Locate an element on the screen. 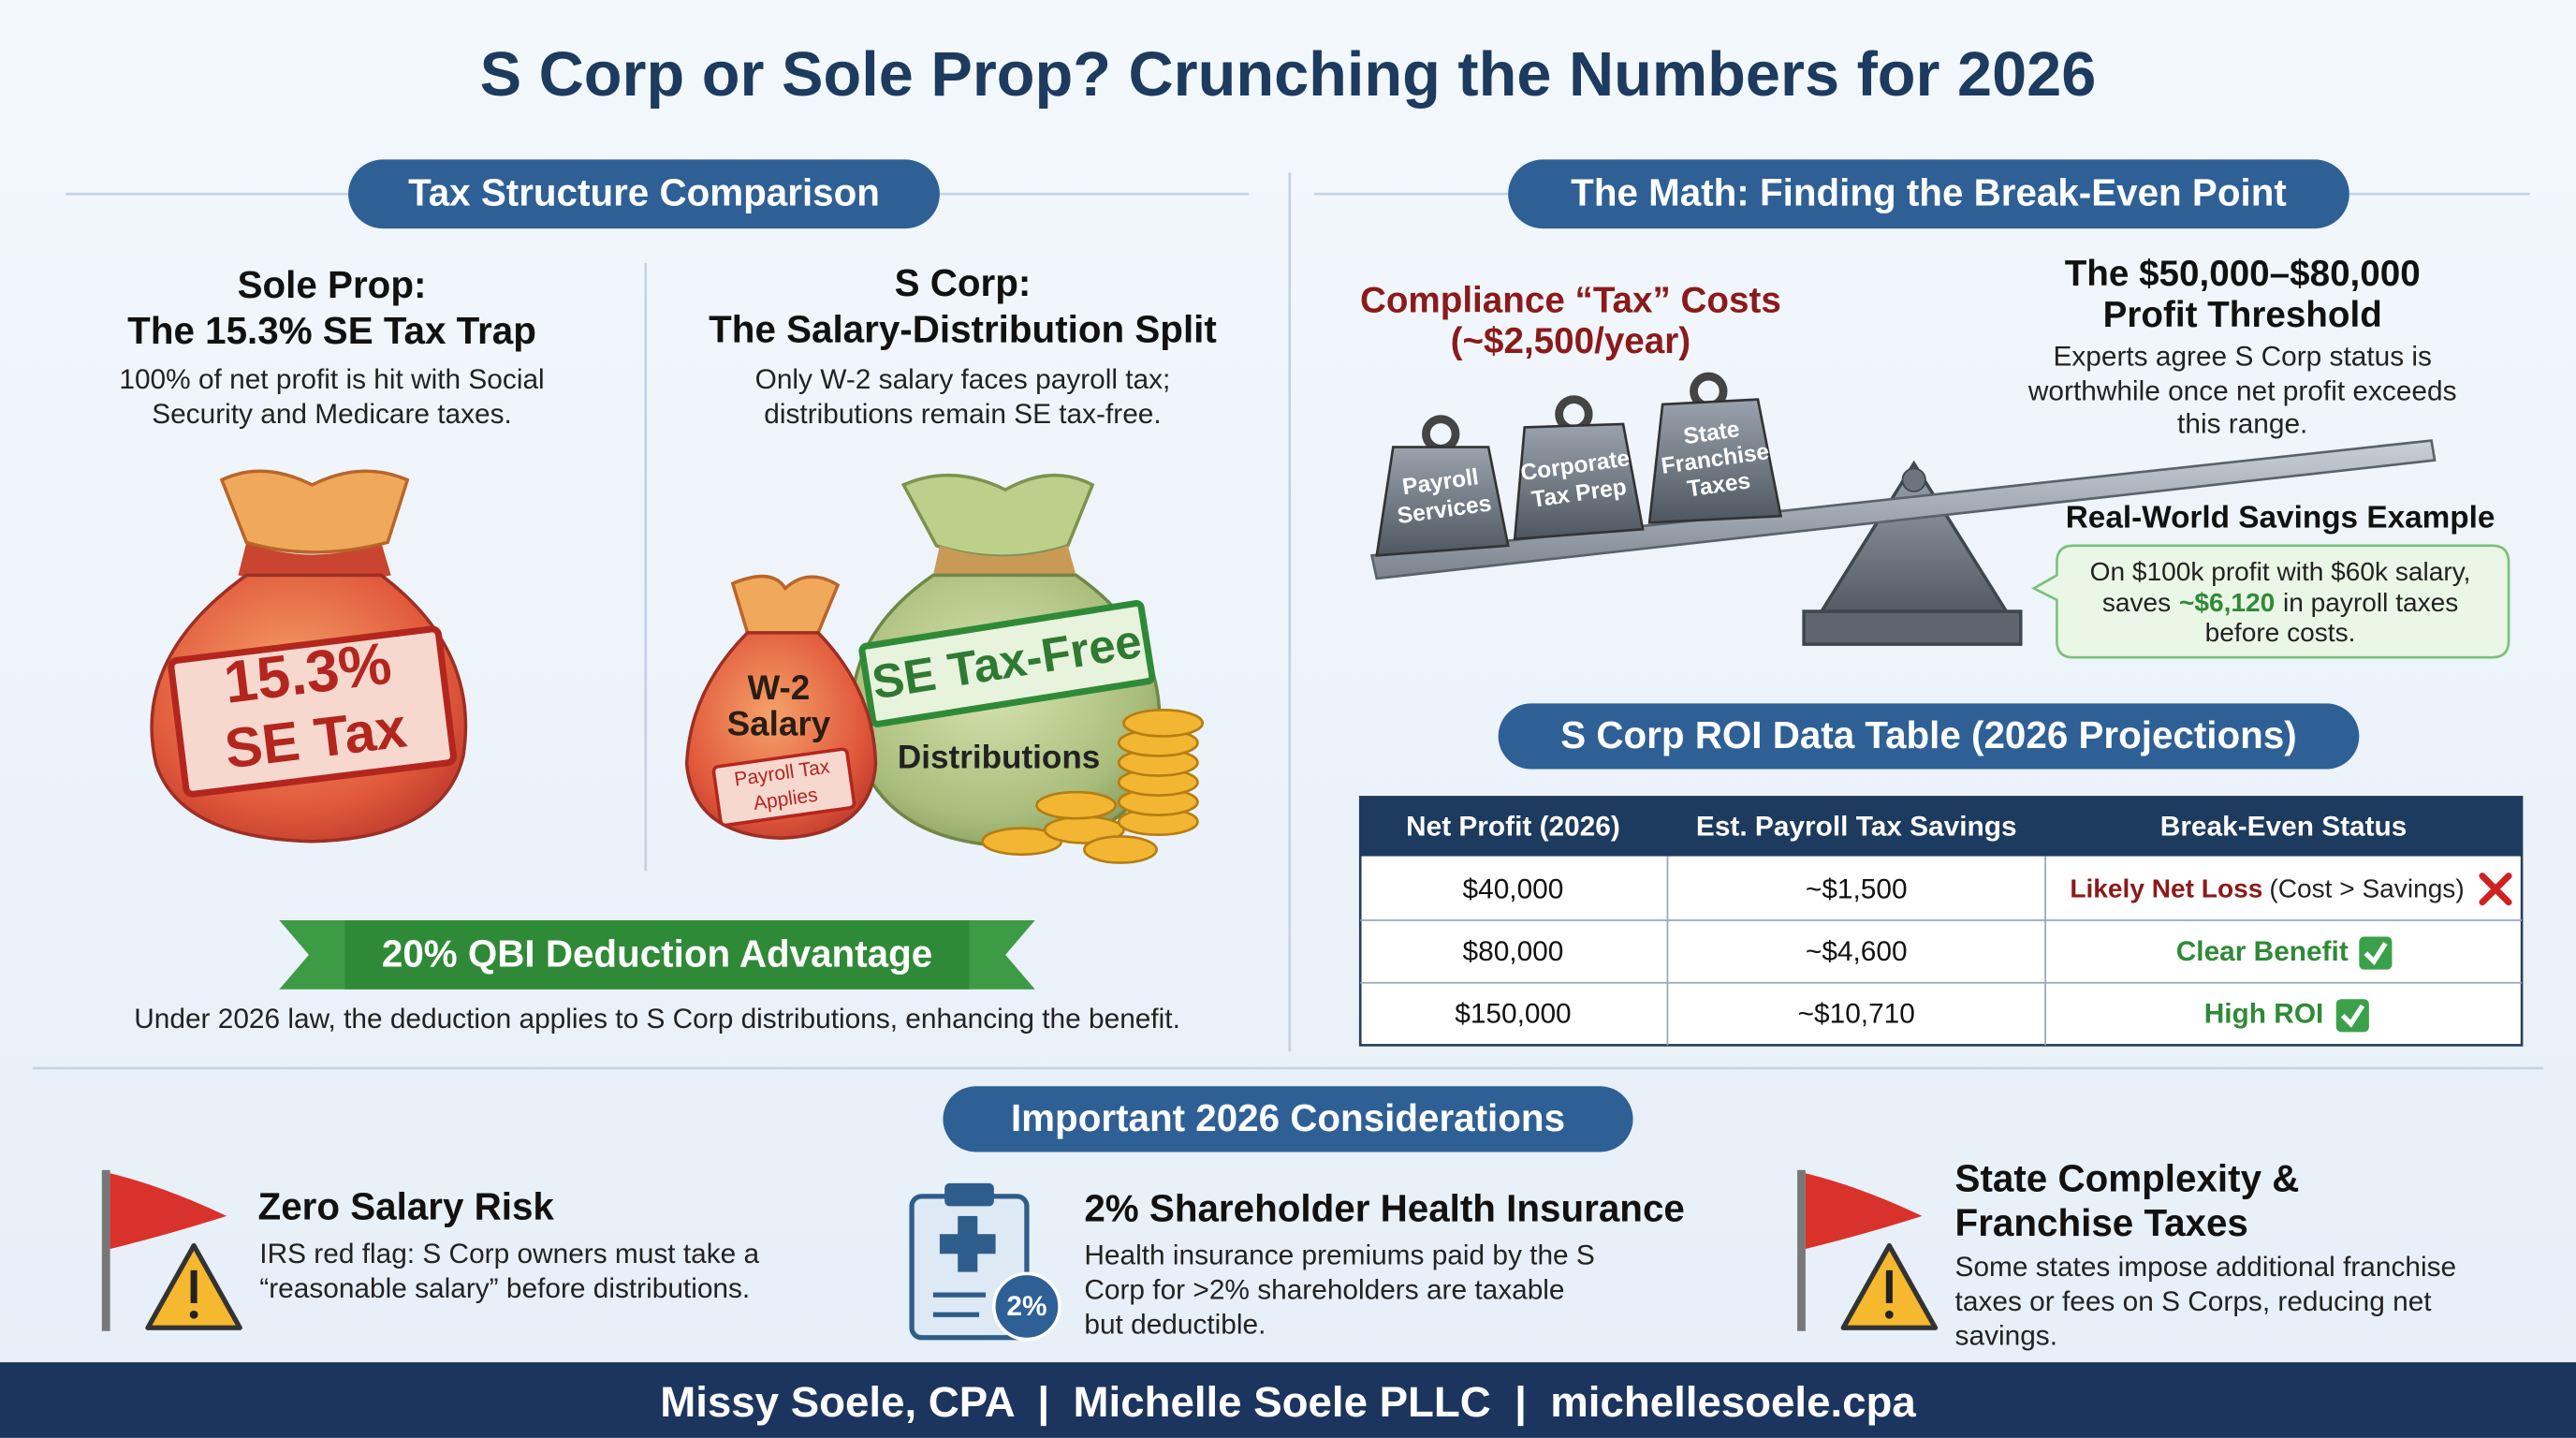  considerations-heading: Important 2026 Considerations is located at coordinates (1288, 1119).